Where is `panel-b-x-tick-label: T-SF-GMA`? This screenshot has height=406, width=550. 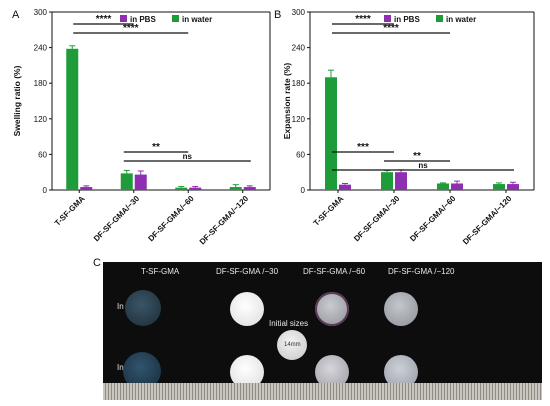
panel-b-x-tick-label: T-SF-GMA is located at coordinates (329, 211).